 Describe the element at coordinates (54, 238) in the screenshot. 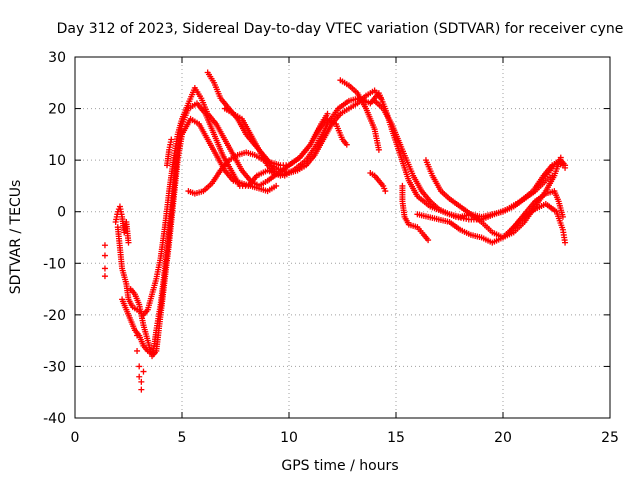

I see `y-tick-labels: -40 -30 -20 -10 0 10 20 30` at that location.